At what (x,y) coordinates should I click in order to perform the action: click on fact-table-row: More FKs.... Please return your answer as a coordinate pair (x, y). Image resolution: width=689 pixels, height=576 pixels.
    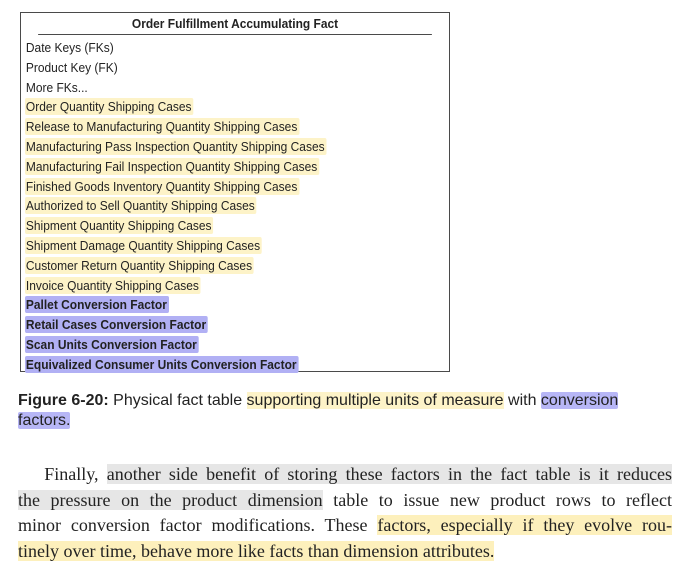
    Looking at the image, I should click on (216, 88).